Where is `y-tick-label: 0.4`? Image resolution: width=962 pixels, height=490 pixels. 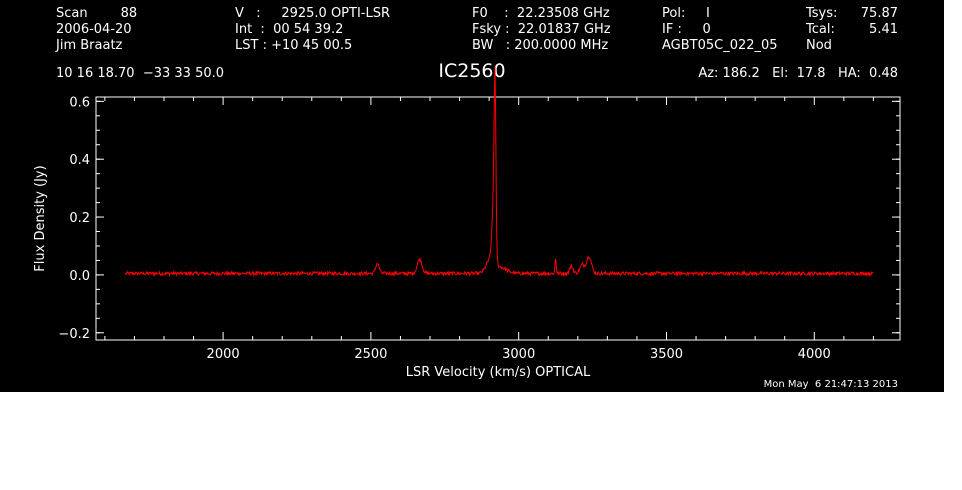 y-tick-label: 0.4 is located at coordinates (79, 160).